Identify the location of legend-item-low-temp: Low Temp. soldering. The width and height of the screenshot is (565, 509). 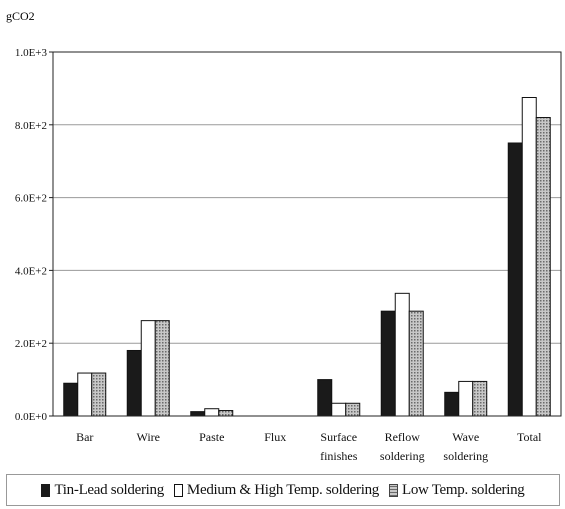
(456, 490).